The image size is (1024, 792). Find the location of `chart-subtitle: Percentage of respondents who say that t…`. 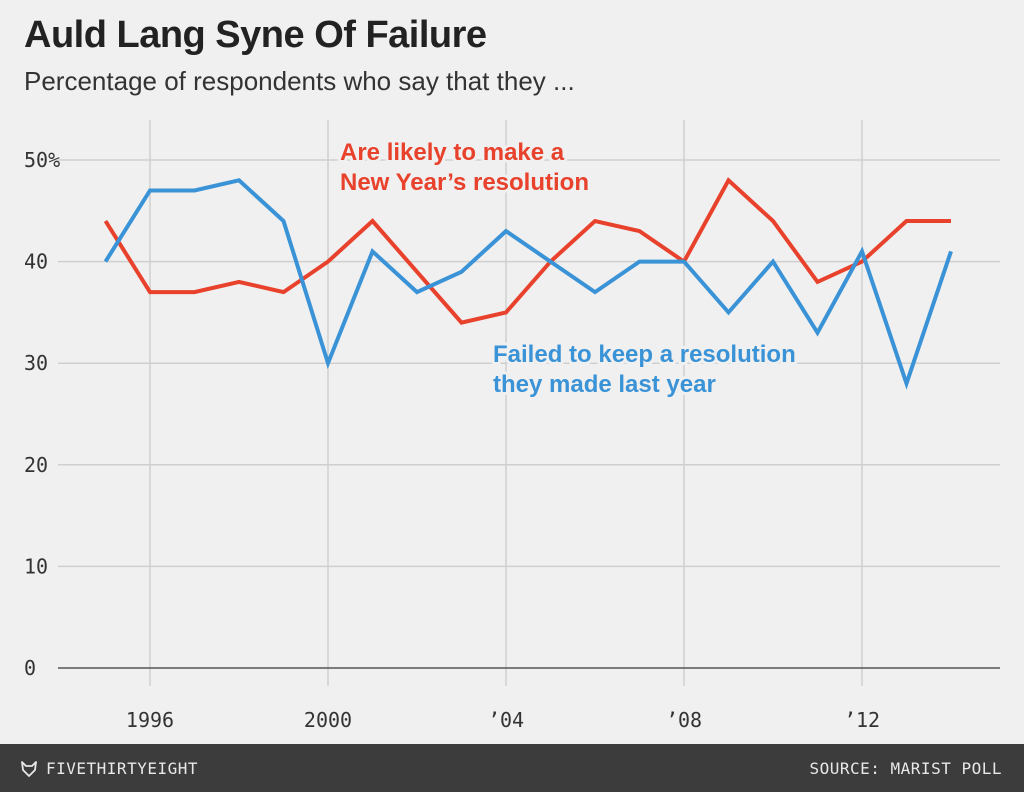

chart-subtitle: Percentage of respondents who say that t… is located at coordinates (299, 81).